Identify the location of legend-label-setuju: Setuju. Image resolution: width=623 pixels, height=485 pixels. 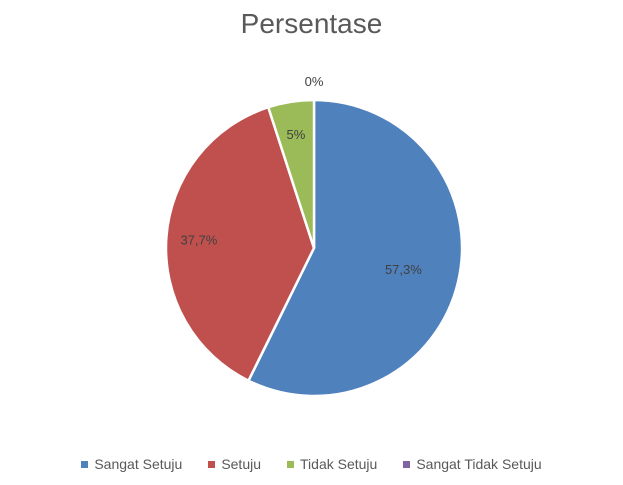
(241, 464).